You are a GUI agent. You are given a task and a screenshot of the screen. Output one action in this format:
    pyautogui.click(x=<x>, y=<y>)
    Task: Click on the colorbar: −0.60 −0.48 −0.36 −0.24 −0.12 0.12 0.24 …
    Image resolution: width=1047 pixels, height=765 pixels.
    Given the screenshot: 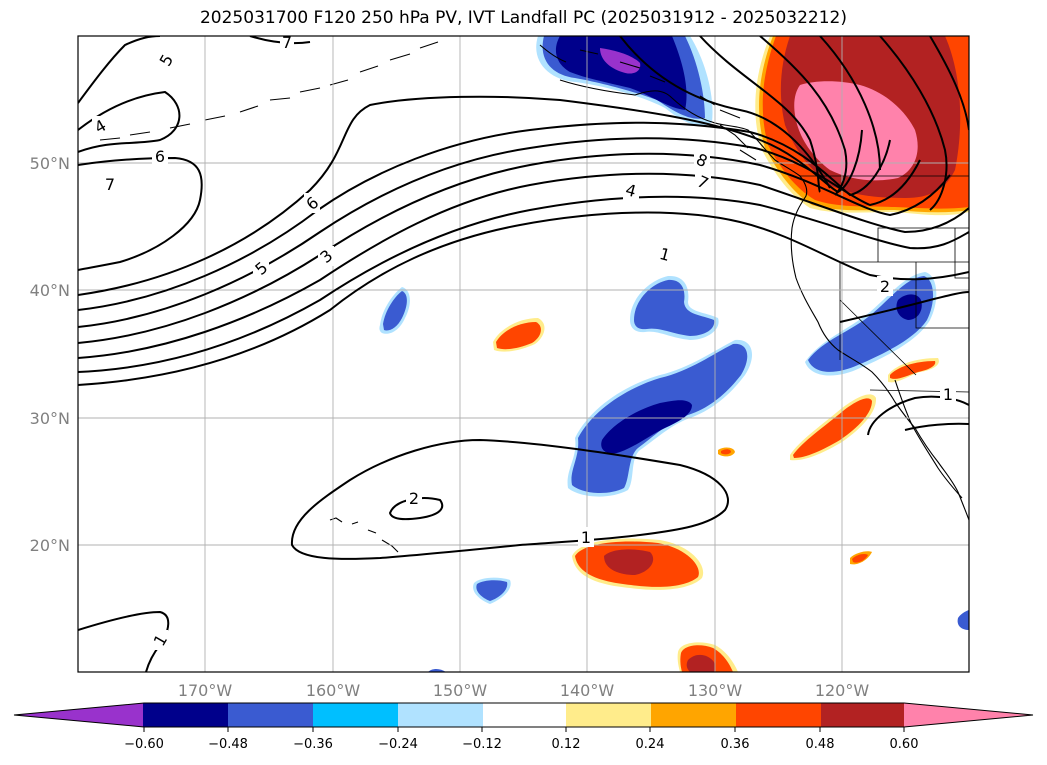 What is the action you would take?
    pyautogui.click(x=523, y=727)
    